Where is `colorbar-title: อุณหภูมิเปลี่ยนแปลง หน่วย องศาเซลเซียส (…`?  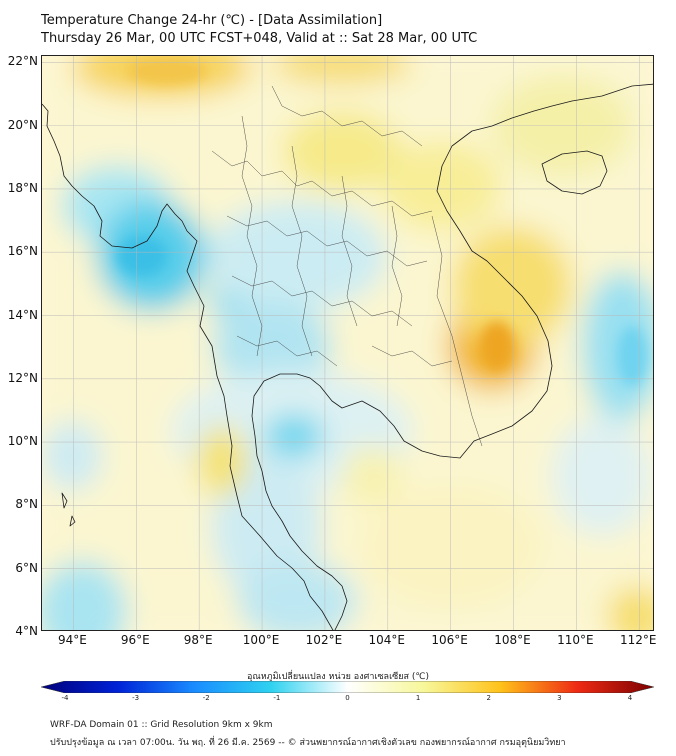
colorbar-title: อุณหภูมิเปลี่ยนแปลง หน่วย องศาเซลเซียส (… is located at coordinates (338, 677).